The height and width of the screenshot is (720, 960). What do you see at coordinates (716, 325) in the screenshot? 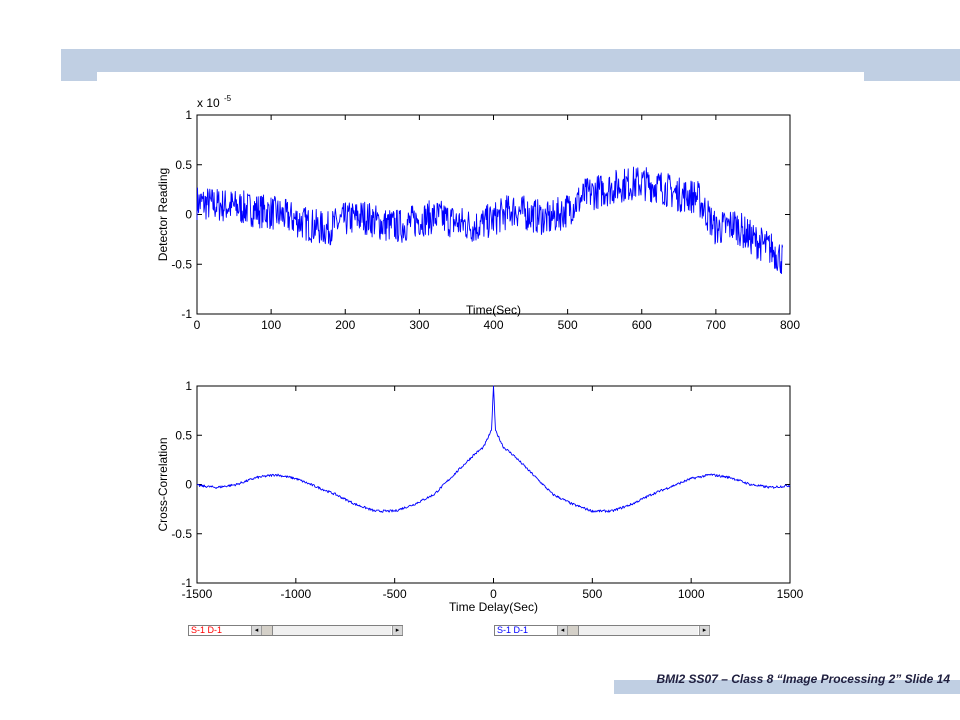
I see `x-tick-label: 700` at bounding box center [716, 325].